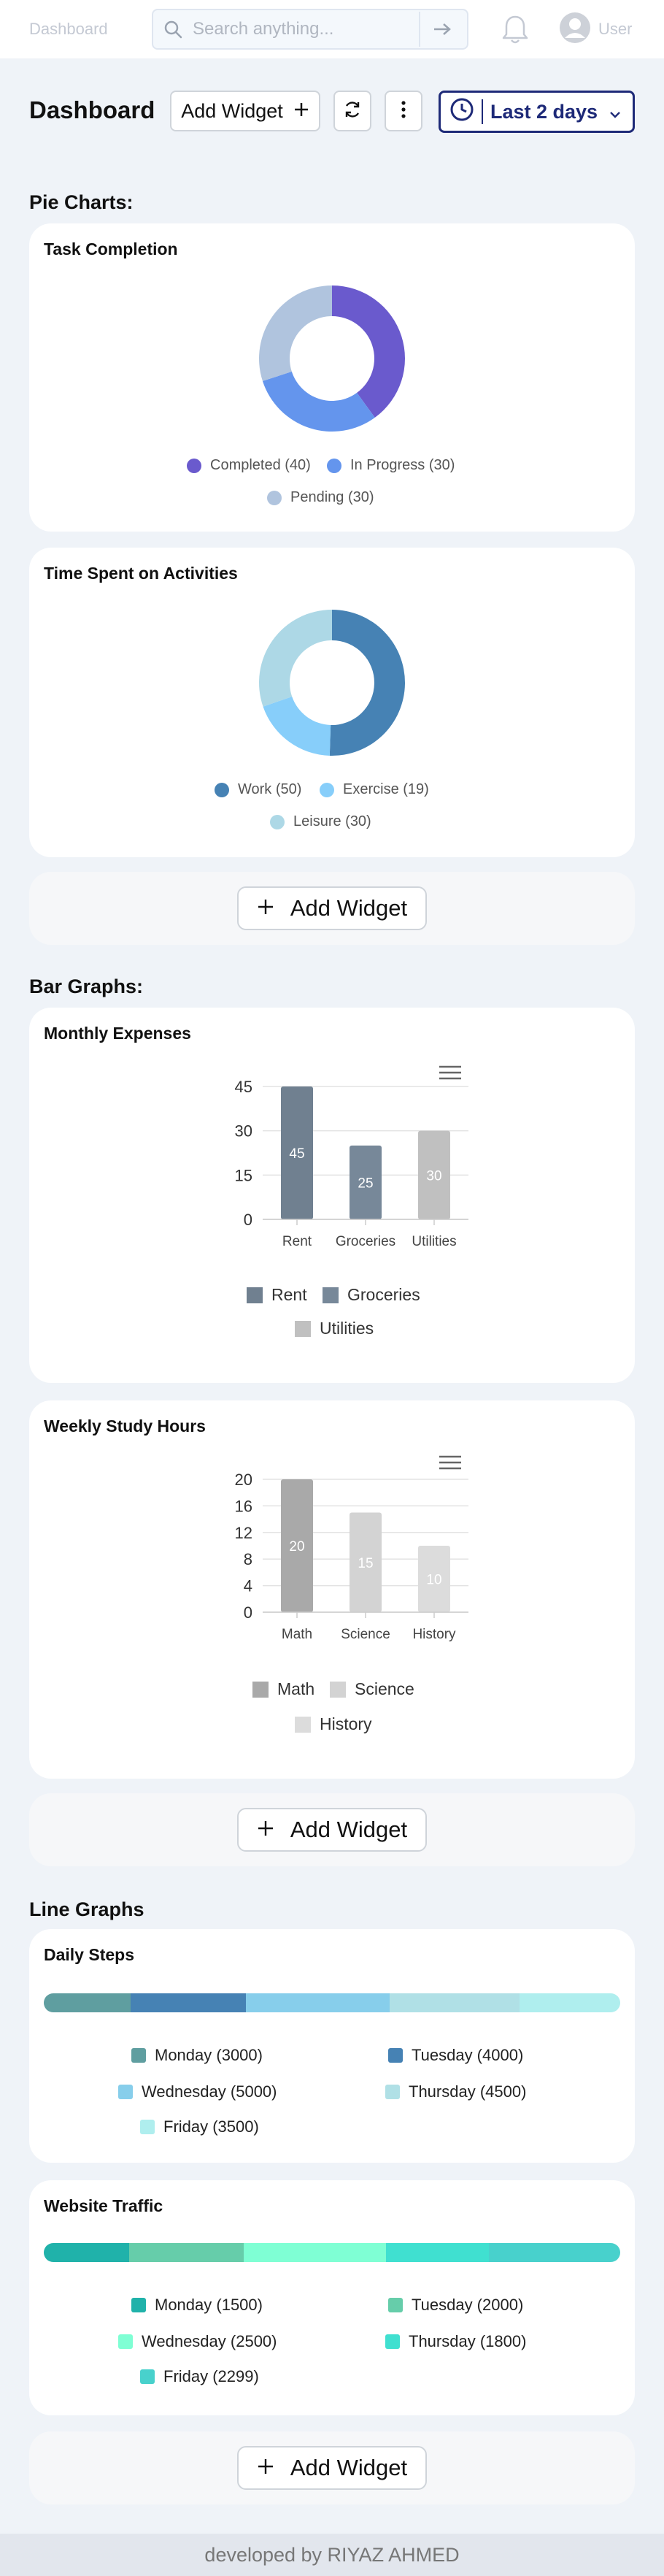 The width and height of the screenshot is (664, 2576). I want to click on legend-item: Tuesday (4000), so click(455, 2055).